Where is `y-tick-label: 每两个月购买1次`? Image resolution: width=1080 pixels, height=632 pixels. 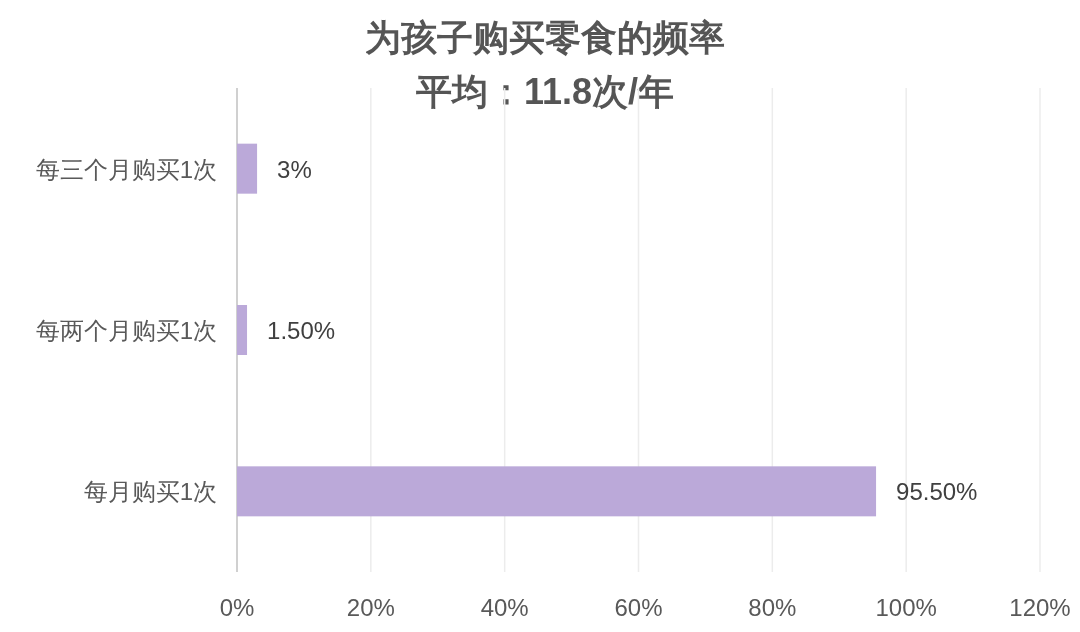 y-tick-label: 每两个月购买1次 is located at coordinates (126, 330).